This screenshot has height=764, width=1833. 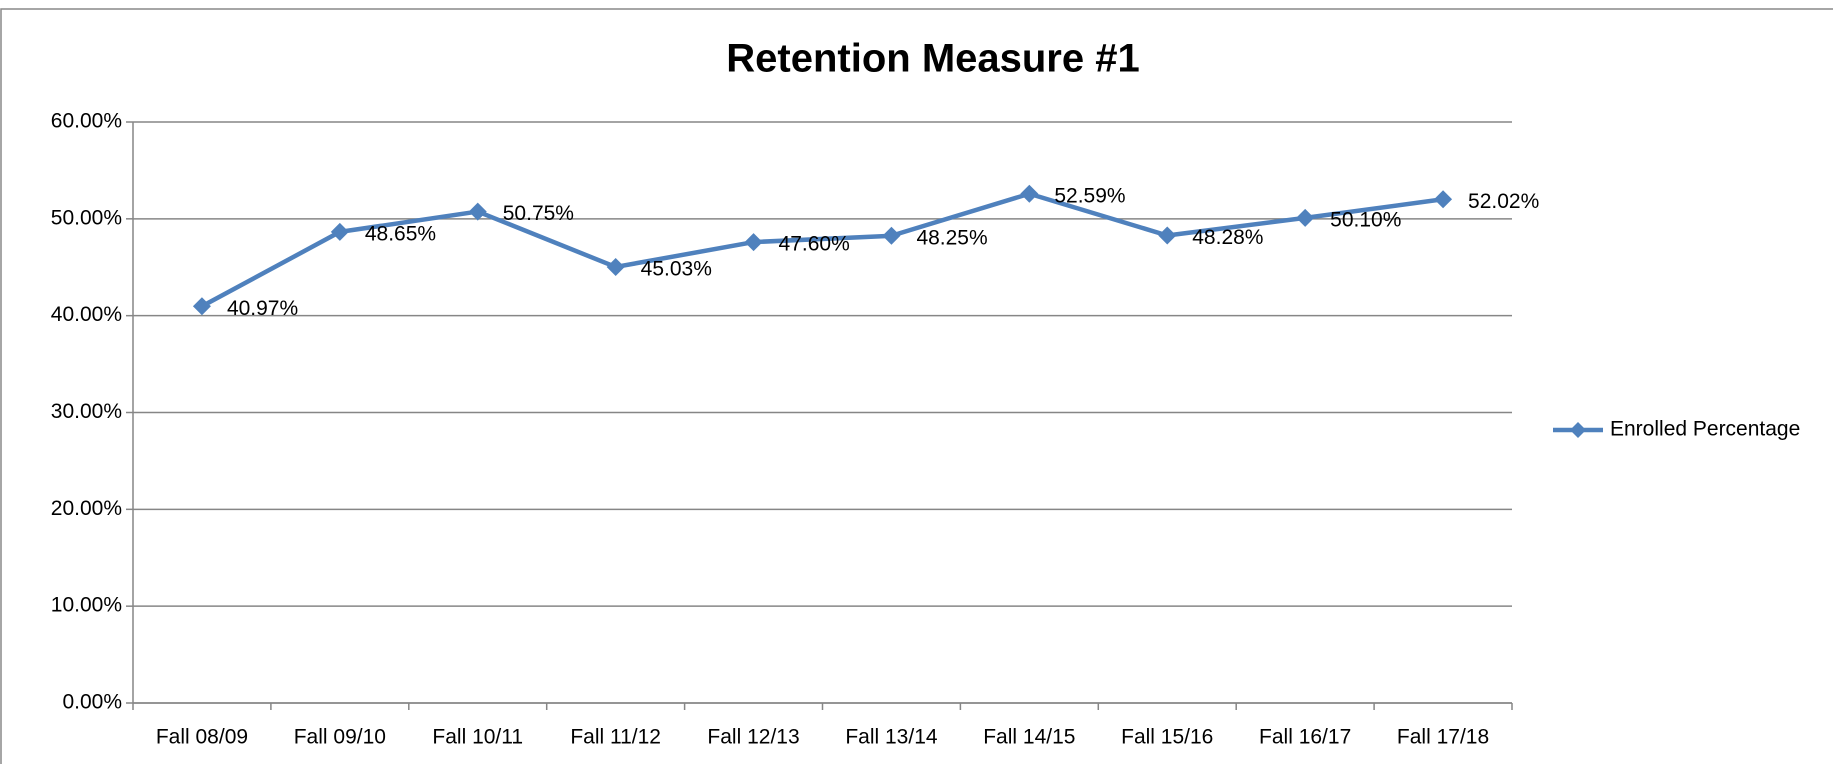 I want to click on data-label: 50.10%, so click(x=1365, y=219).